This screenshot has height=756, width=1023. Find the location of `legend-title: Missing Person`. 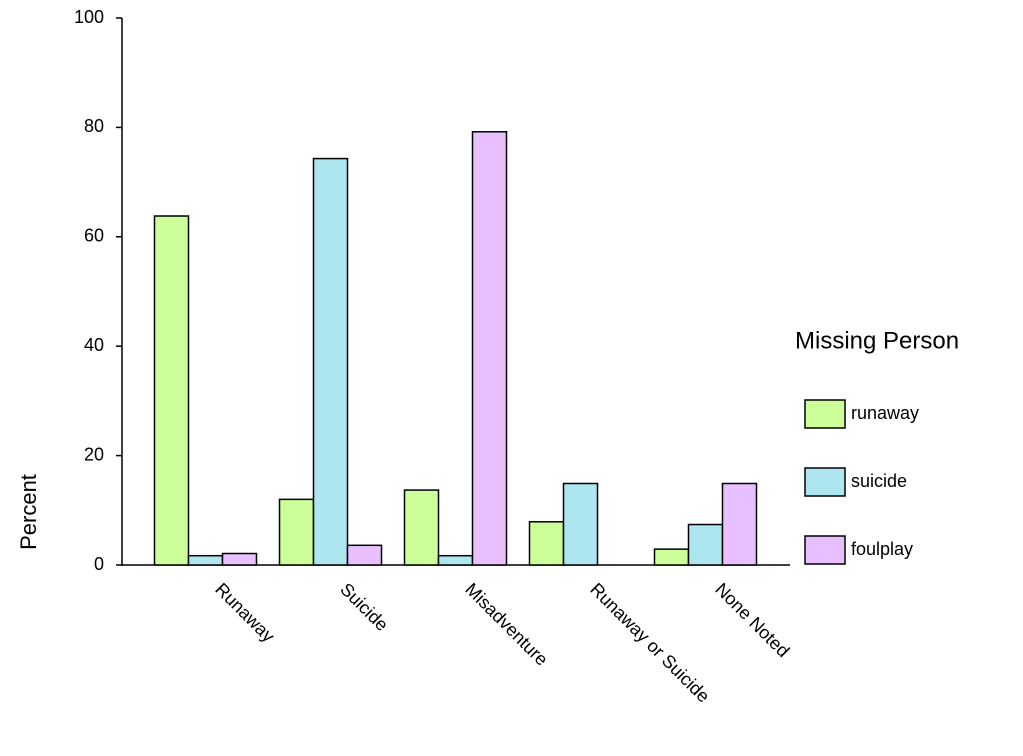

legend-title: Missing Person is located at coordinates (877, 340).